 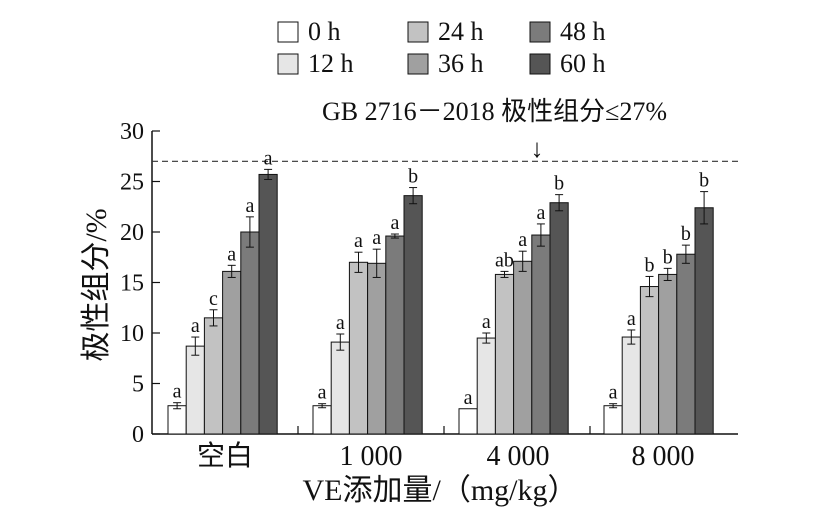 What do you see at coordinates (537, 148) in the screenshot?
I see `reference-arrow: ↓` at bounding box center [537, 148].